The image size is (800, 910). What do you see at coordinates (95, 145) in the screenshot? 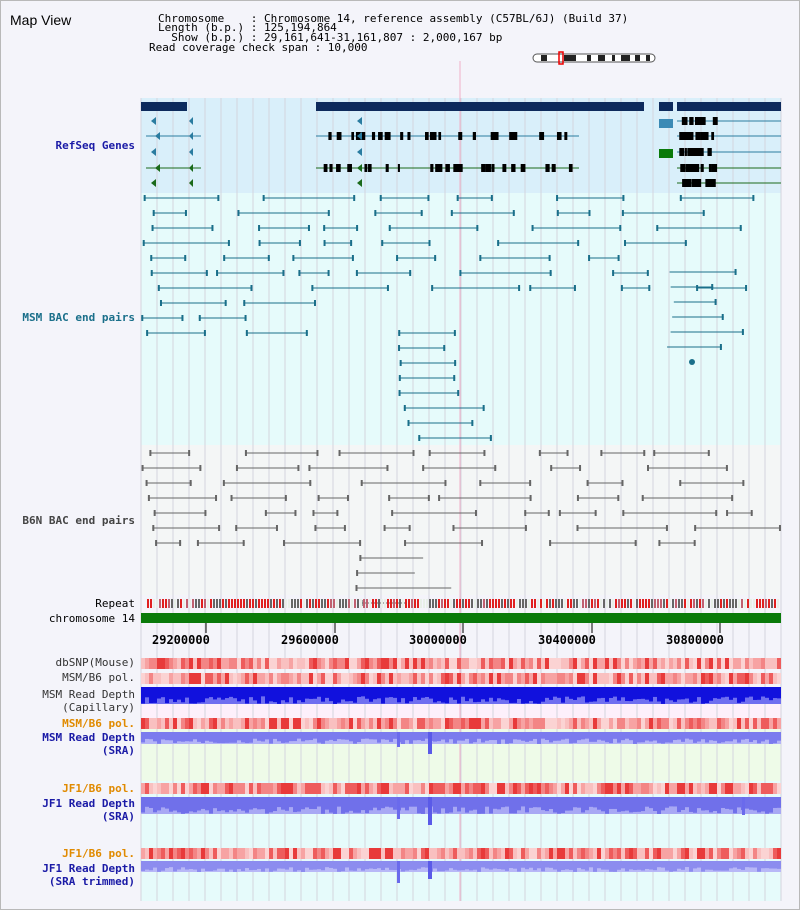
I see `track-label-refseq: RefSeq Genes` at bounding box center [95, 145].